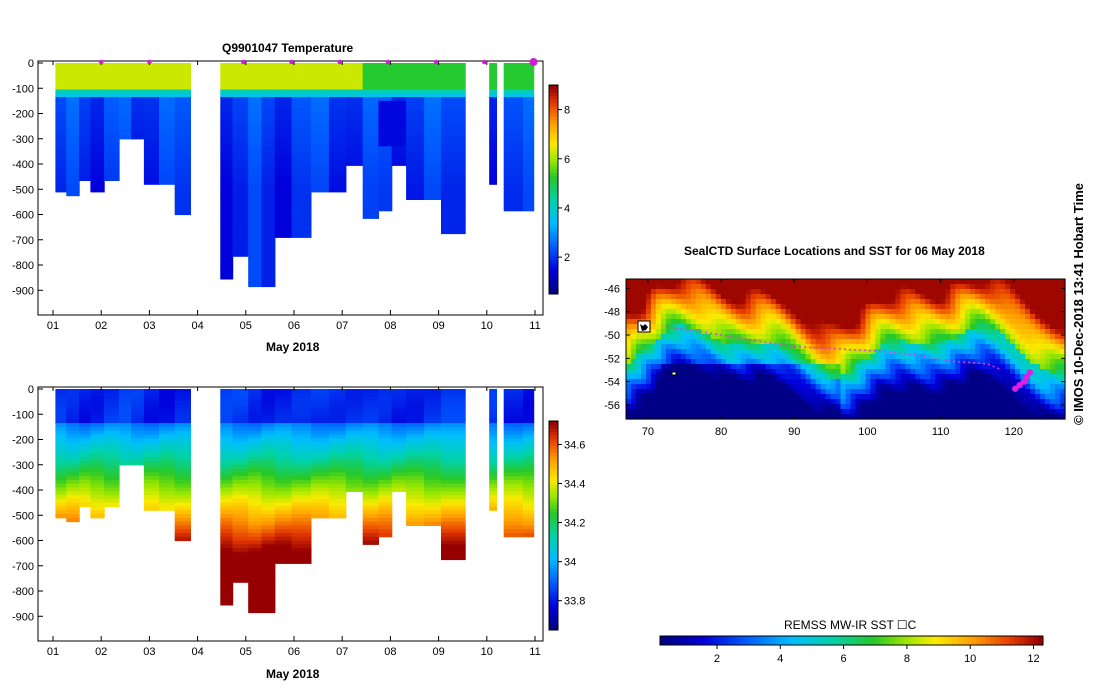 This screenshot has height=700, width=1099. What do you see at coordinates (23, 617) in the screenshot?
I see `y-tick-label: -900` at bounding box center [23, 617].